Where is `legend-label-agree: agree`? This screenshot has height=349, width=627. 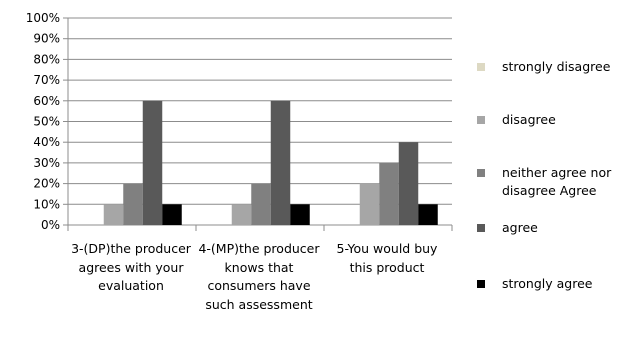
legend-label-agree: agree is located at coordinates (520, 227).